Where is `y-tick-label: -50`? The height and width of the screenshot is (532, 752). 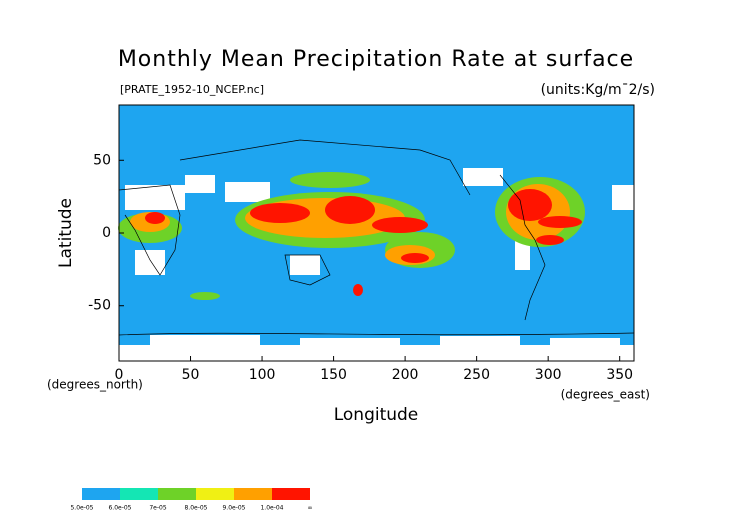 y-tick-label: -50 is located at coordinates (99, 306).